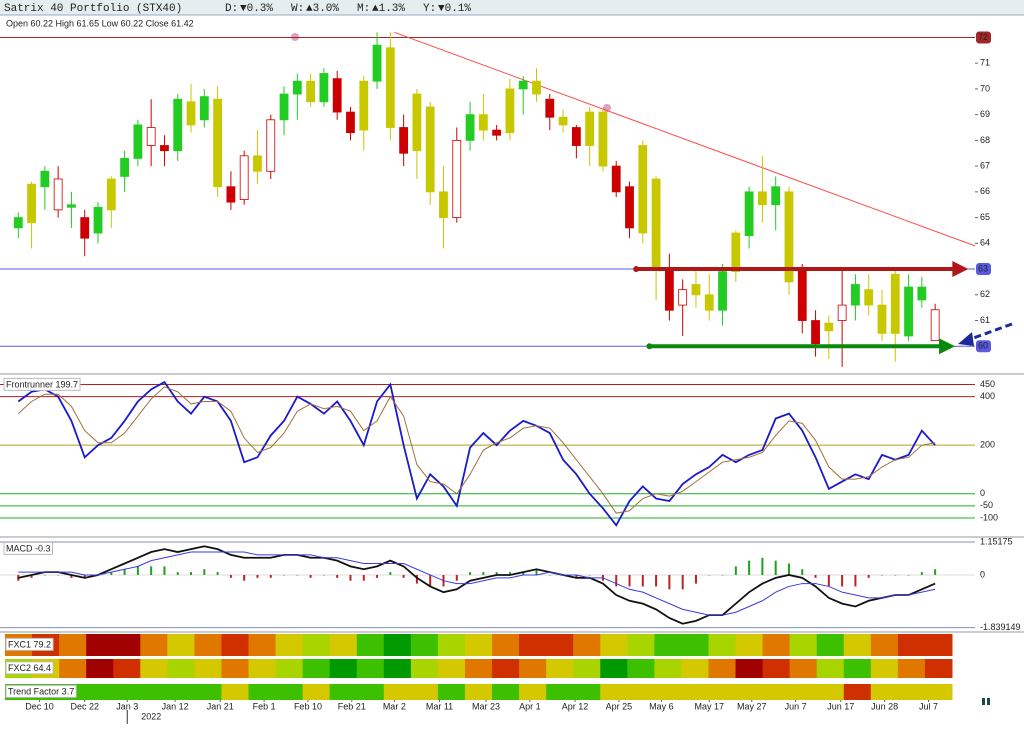 The width and height of the screenshot is (1024, 735). I want to click on change-value: ▲3.0%, so click(322, 9).